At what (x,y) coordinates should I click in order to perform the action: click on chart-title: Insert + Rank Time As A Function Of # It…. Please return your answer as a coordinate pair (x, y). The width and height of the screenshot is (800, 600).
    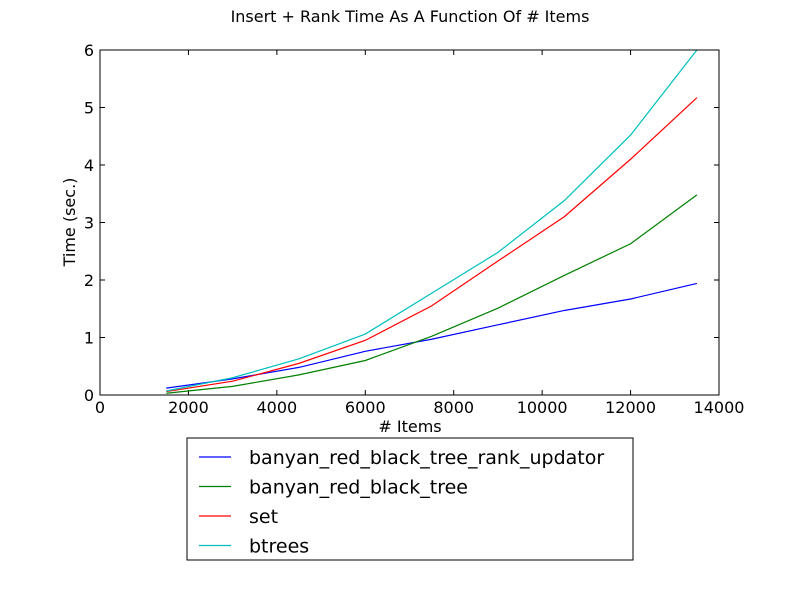
    Looking at the image, I should click on (410, 16).